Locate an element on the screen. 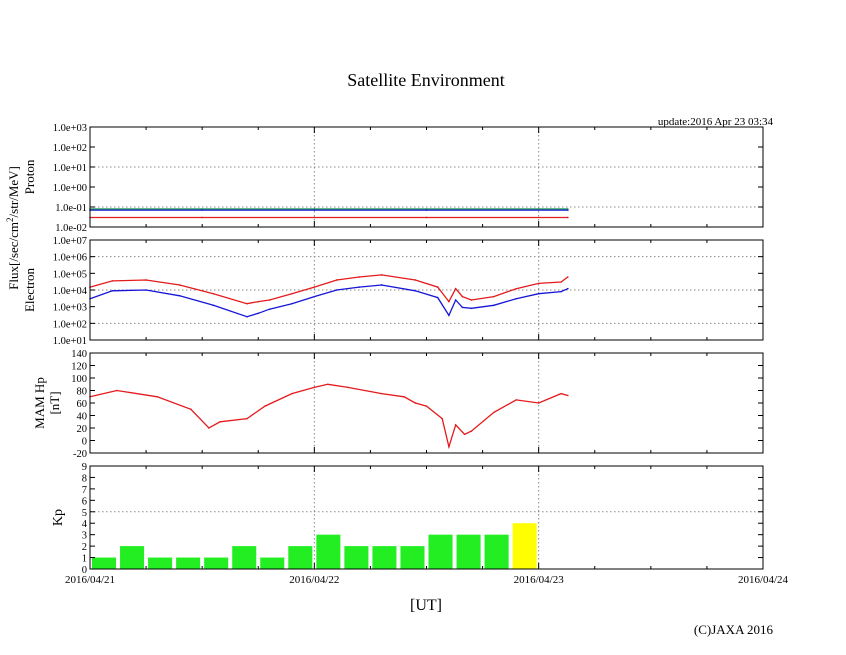 The width and height of the screenshot is (846, 655). kp-ytick-label: 1 is located at coordinates (84, 559).